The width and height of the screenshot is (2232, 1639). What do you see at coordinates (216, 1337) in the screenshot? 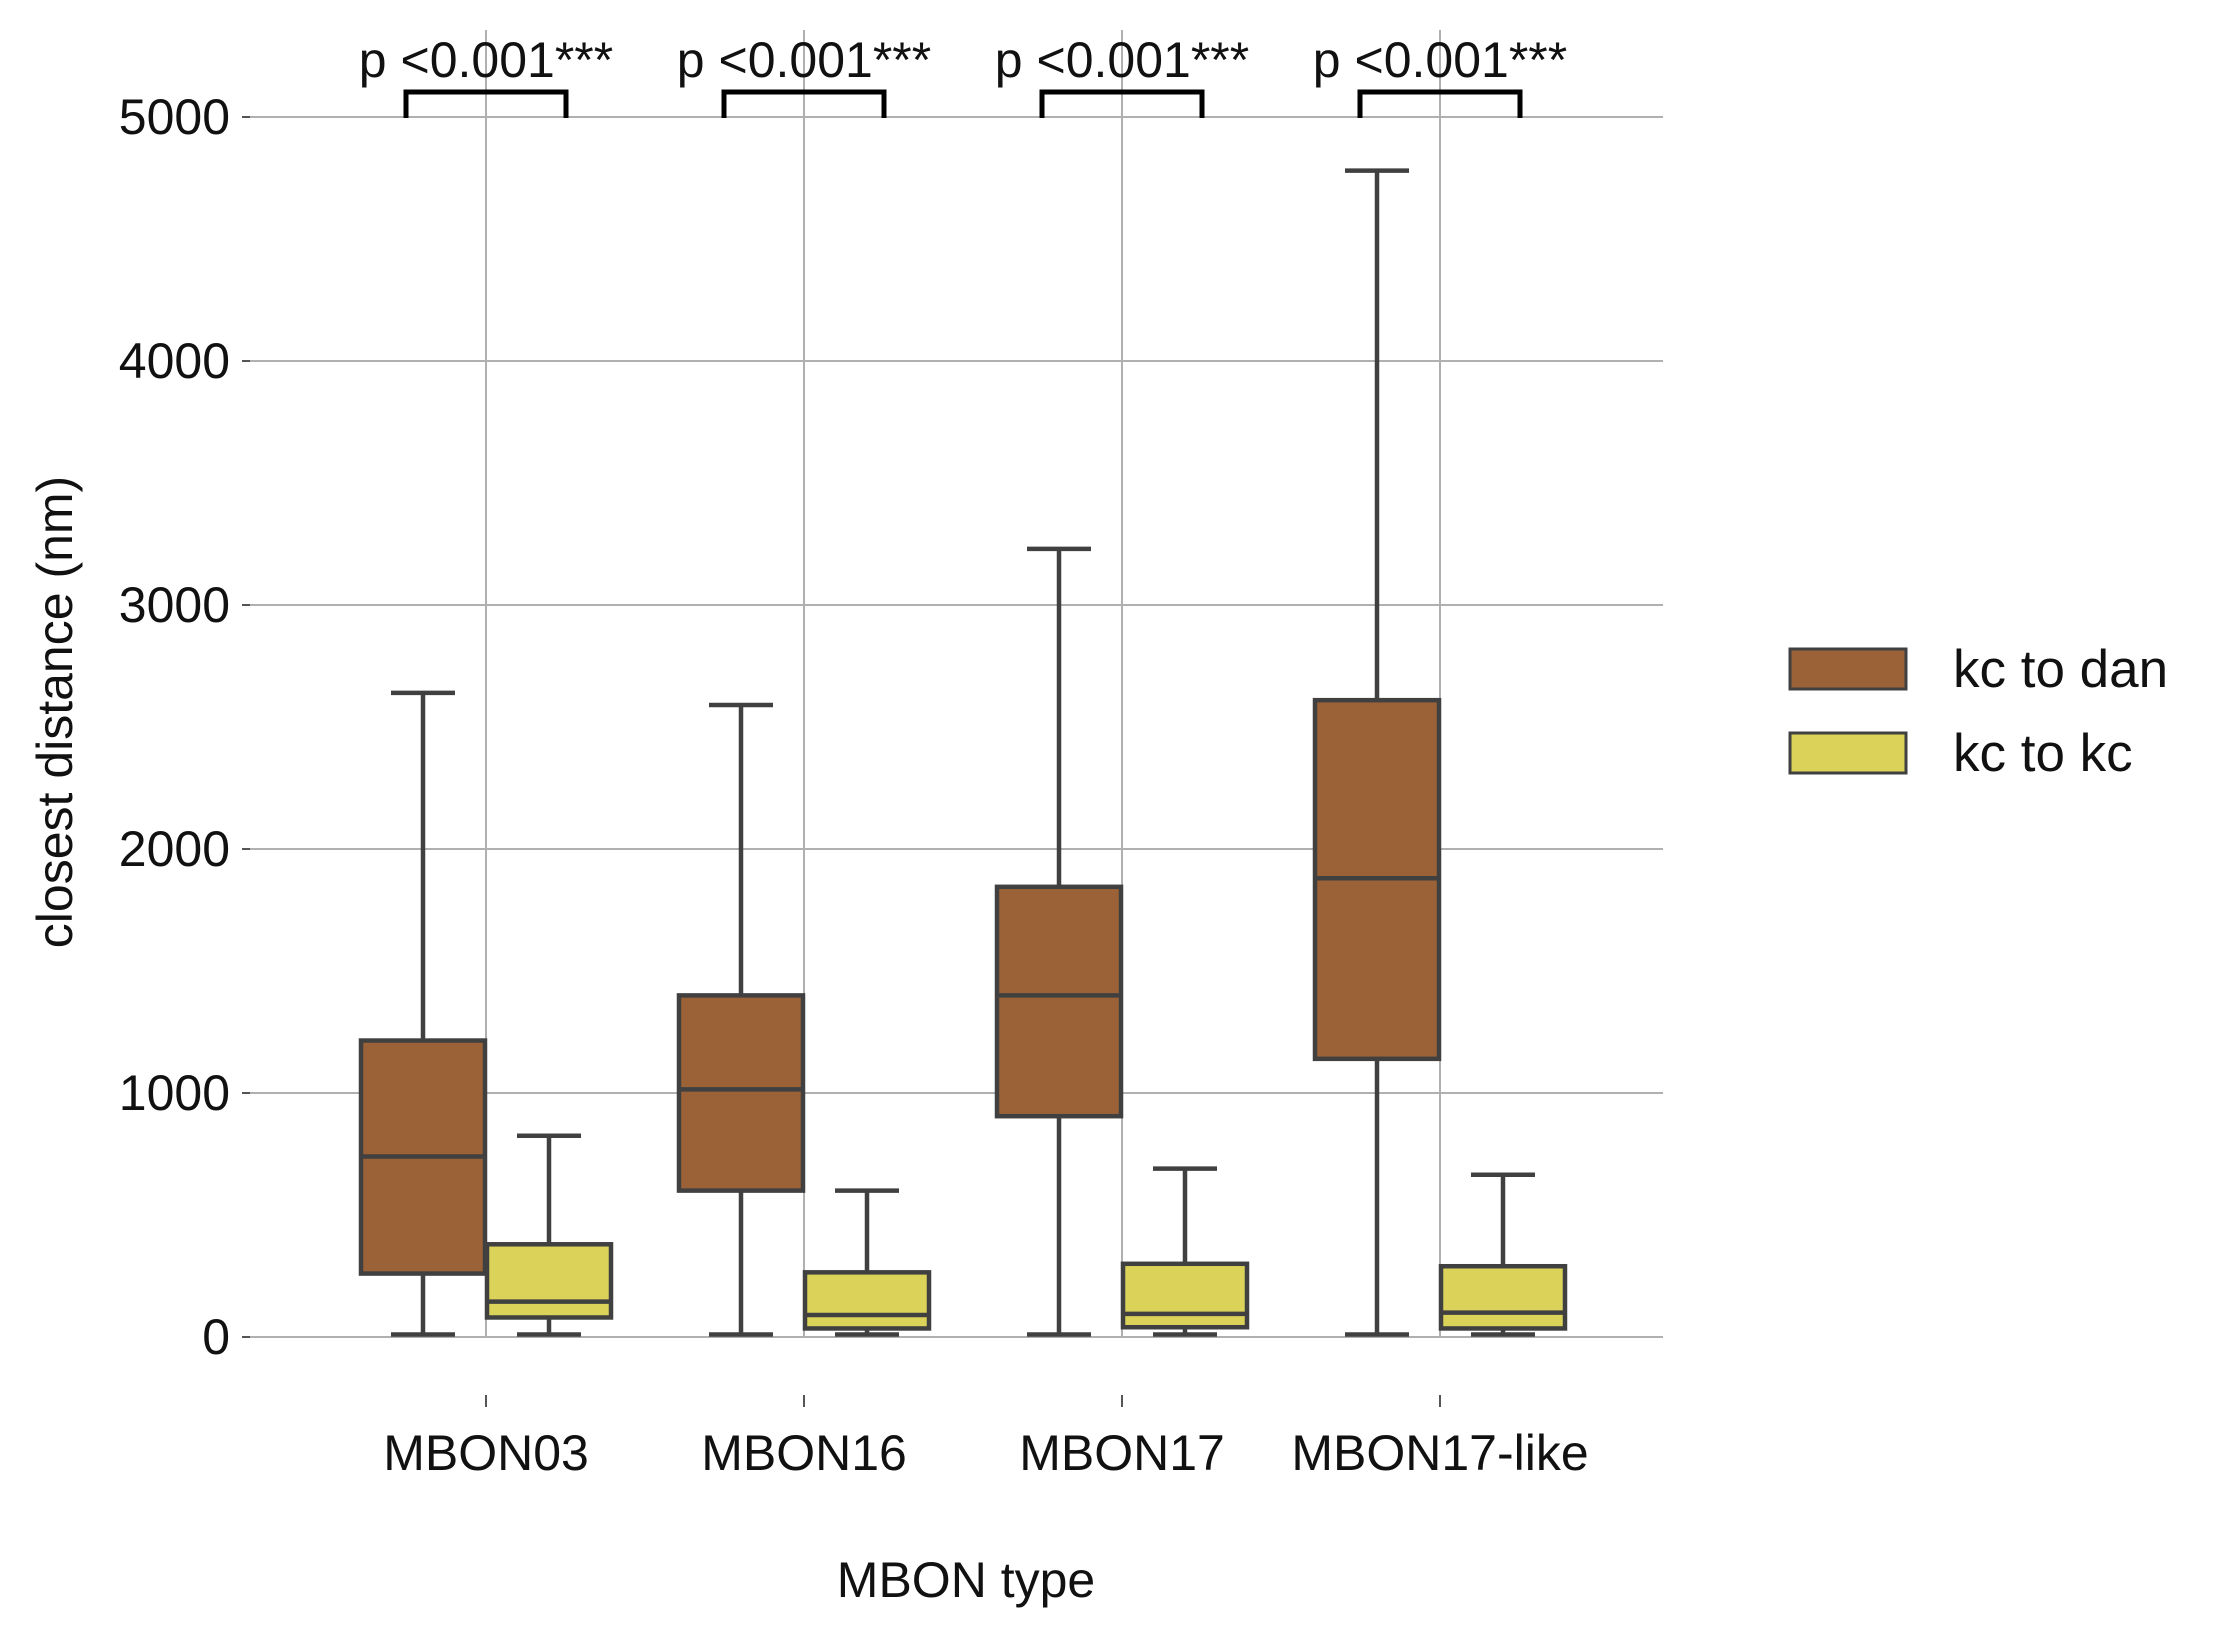
I see `y-tick-label: 0` at bounding box center [216, 1337].